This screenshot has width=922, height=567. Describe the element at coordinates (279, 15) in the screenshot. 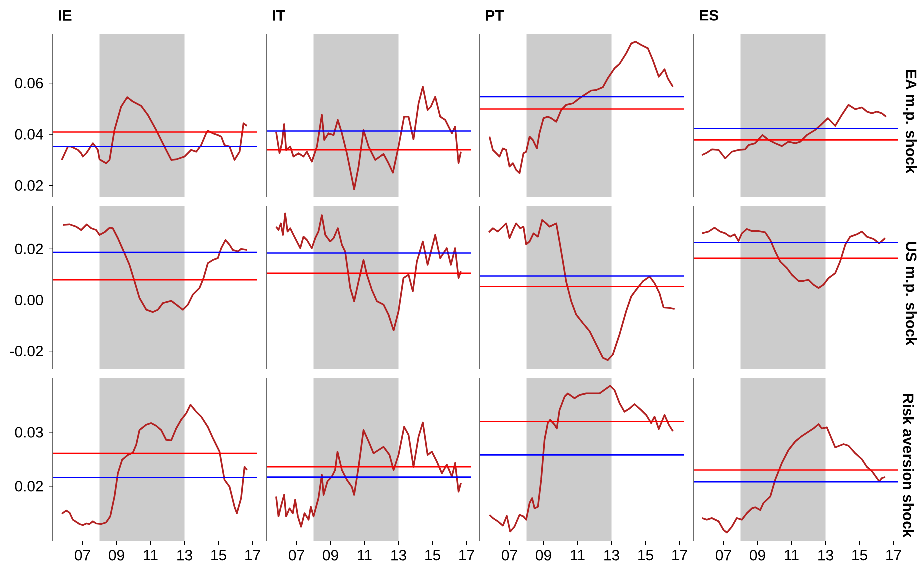

I see `chart-title: IT` at that location.